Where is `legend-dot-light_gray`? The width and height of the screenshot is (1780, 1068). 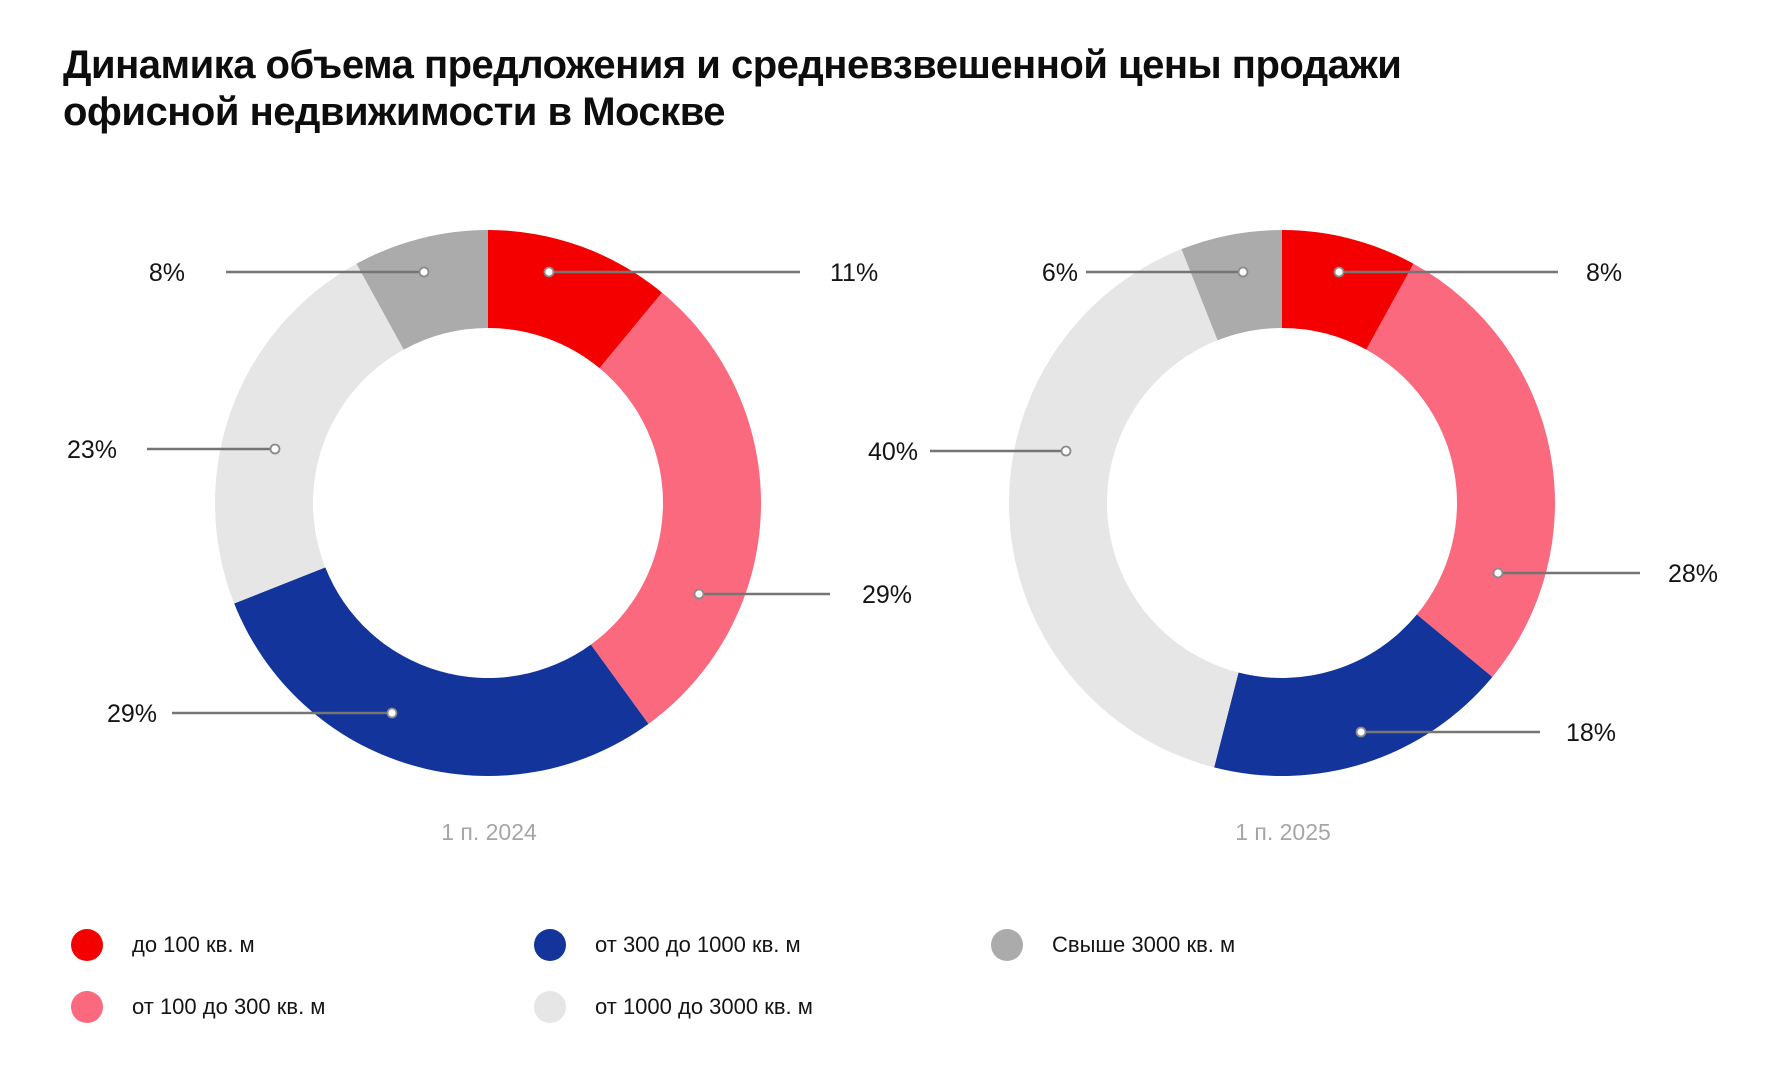
legend-dot-light_gray is located at coordinates (550, 1007).